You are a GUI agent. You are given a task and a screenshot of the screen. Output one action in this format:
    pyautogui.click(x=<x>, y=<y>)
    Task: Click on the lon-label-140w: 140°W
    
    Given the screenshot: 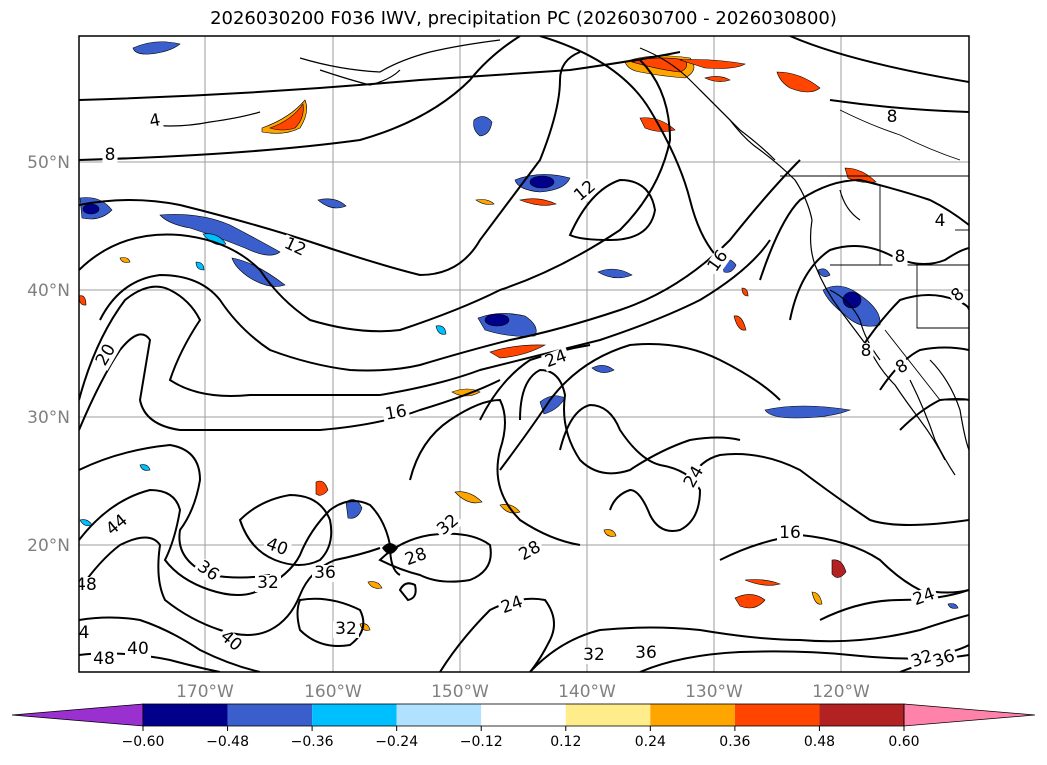 What is the action you would take?
    pyautogui.click(x=587, y=692)
    